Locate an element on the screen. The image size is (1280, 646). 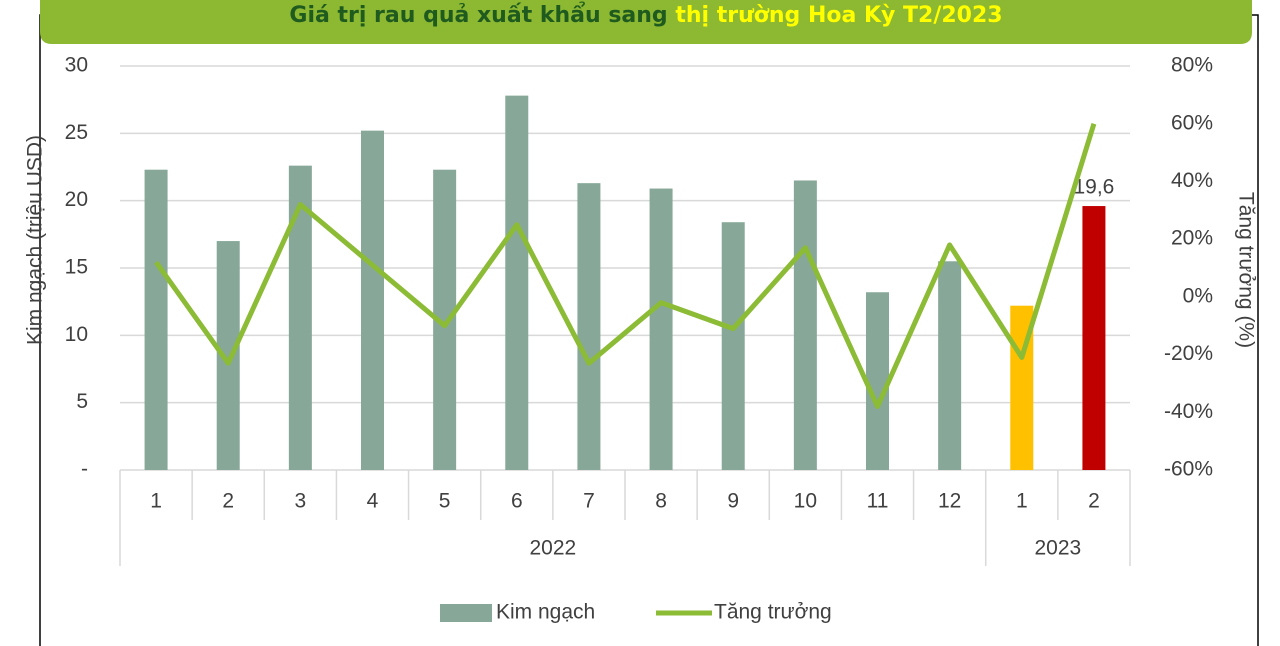
group-label: 2023 is located at coordinates (1057, 548).